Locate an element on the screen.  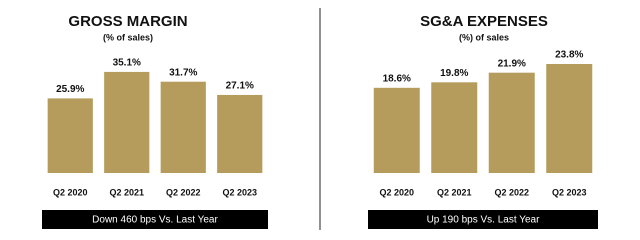
value-label: 25.9% is located at coordinates (70, 89).